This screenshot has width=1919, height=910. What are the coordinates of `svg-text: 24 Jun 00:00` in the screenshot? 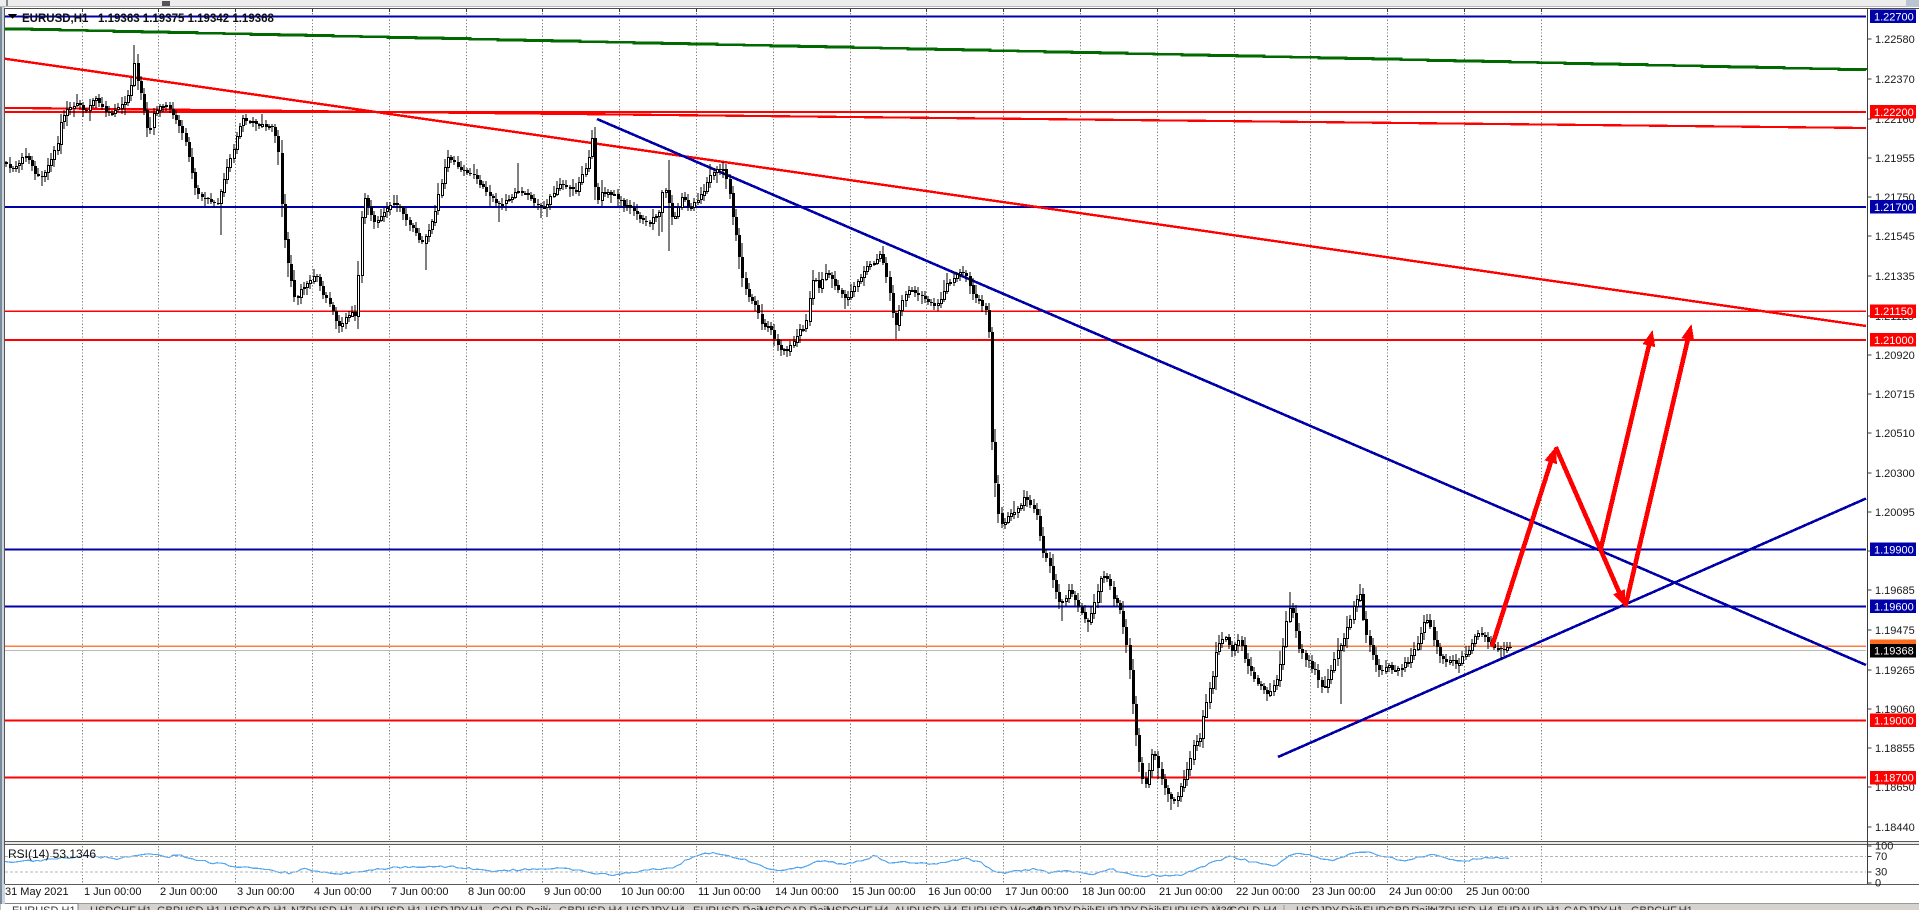 It's located at (1421, 892).